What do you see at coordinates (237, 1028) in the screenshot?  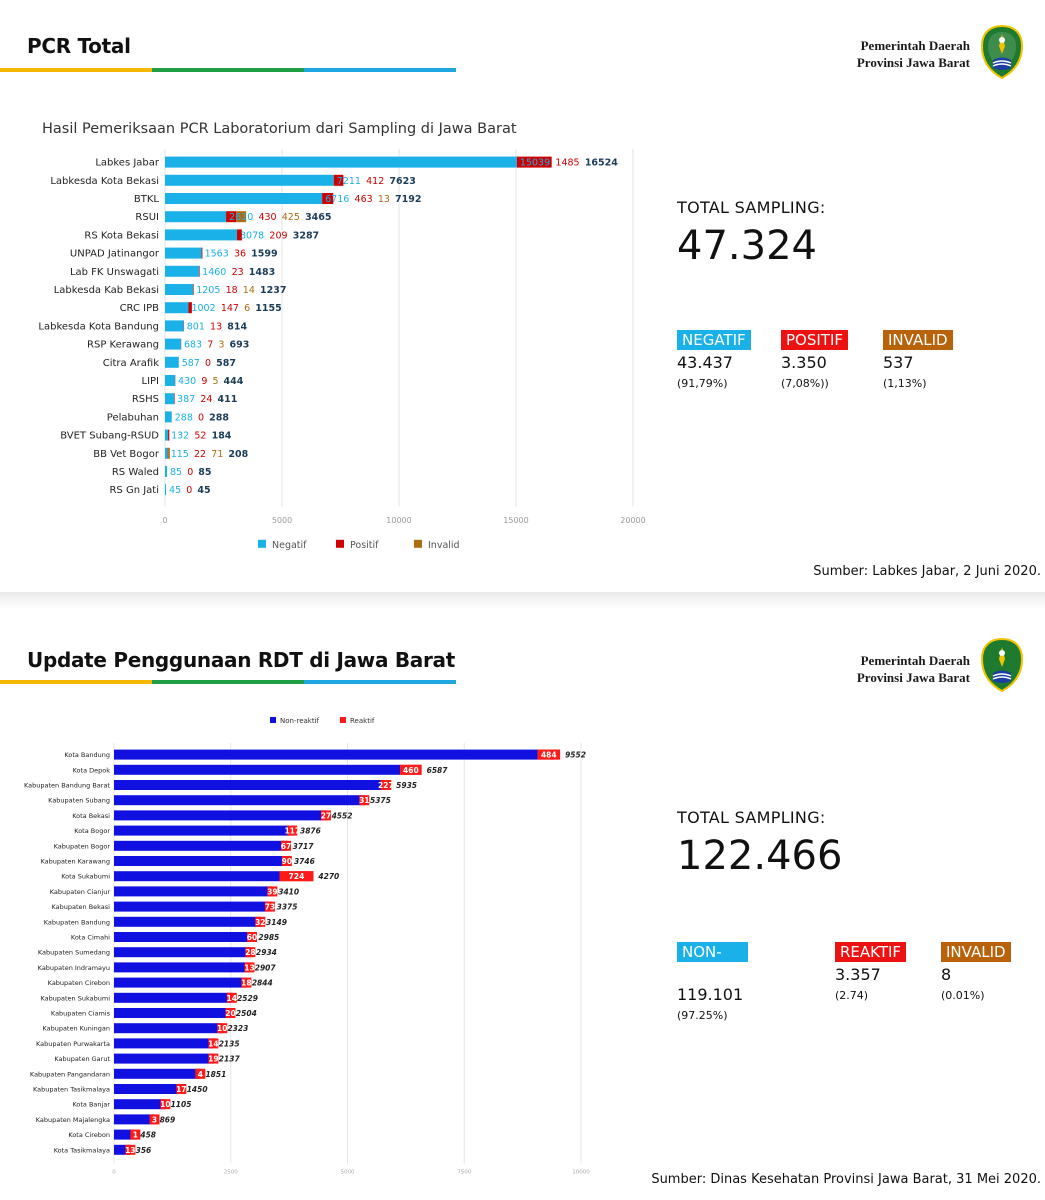 I see `total-label: 2323` at bounding box center [237, 1028].